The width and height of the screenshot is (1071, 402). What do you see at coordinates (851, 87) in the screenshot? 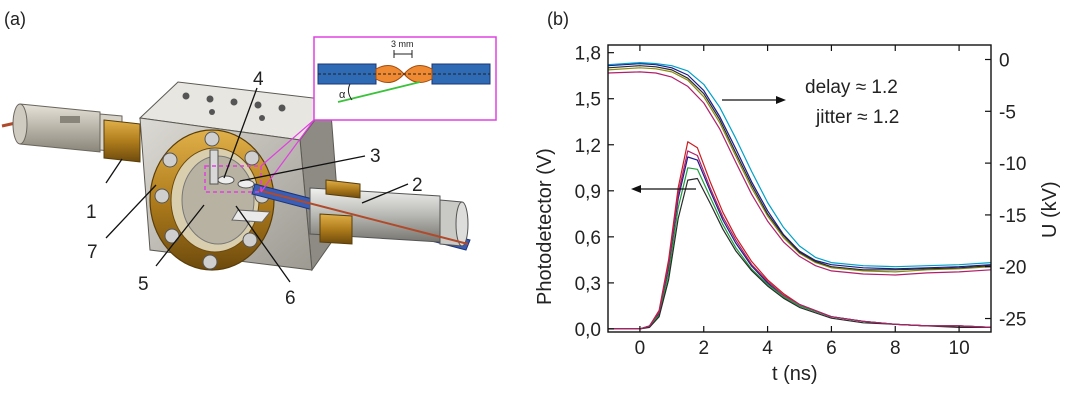
I see `annotation-delay: delay ≈ 1.2` at bounding box center [851, 87].